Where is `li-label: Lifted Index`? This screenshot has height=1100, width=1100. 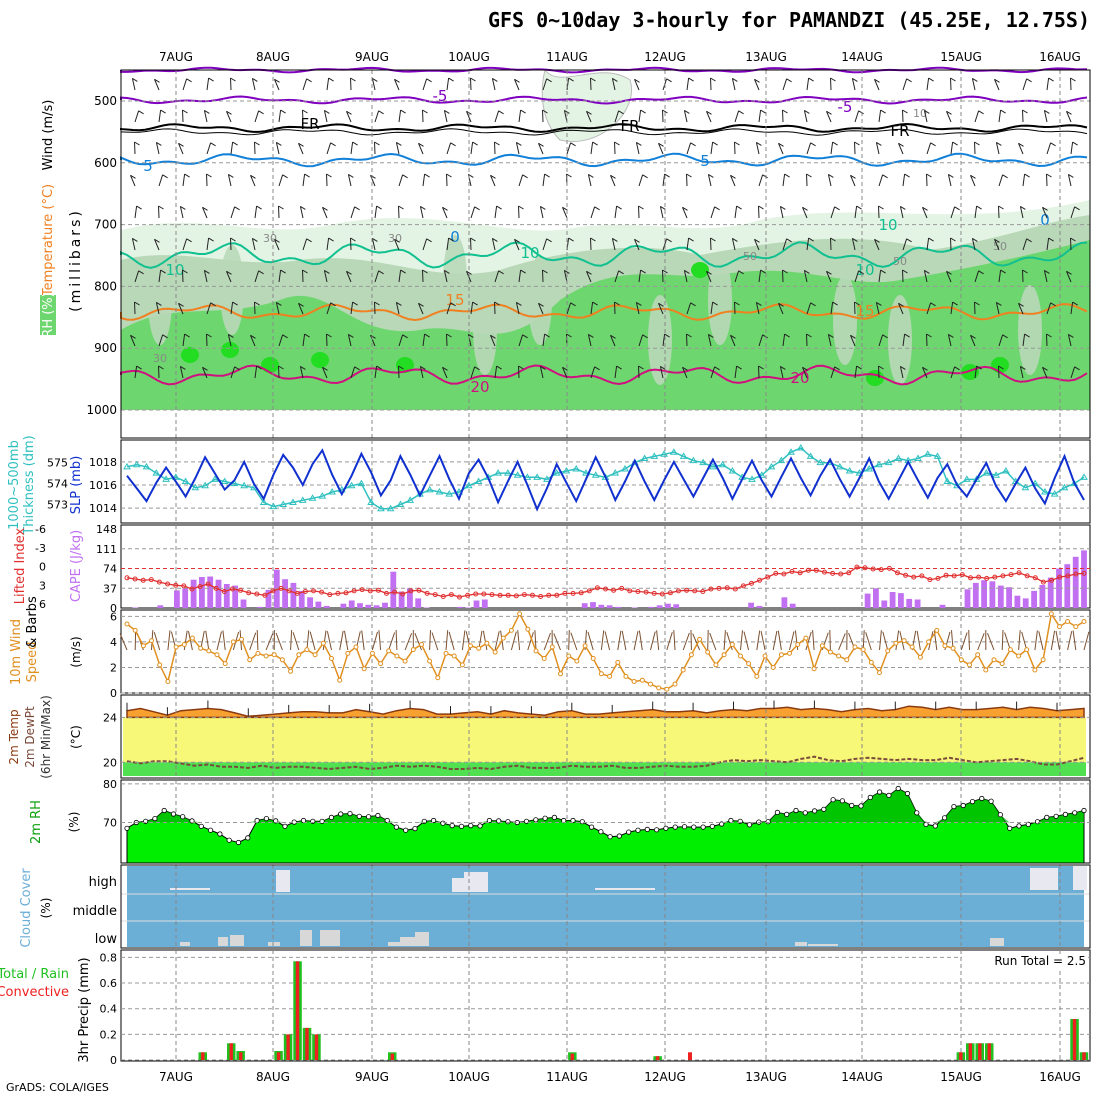 li-label: Lifted Index is located at coordinates (20, 565).